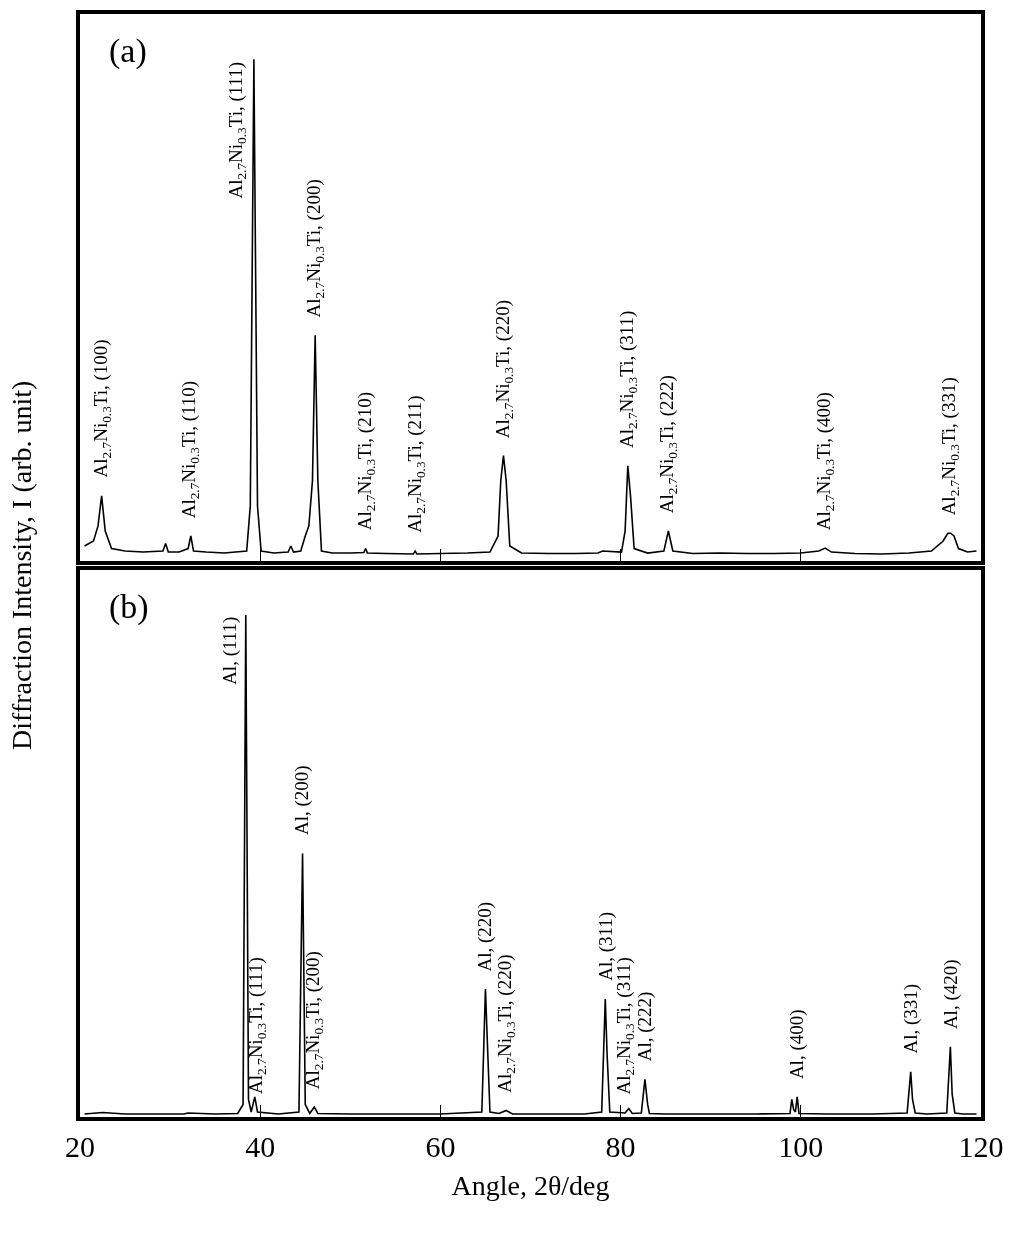 The height and width of the screenshot is (1255, 1021). Describe the element at coordinates (981, 1146) in the screenshot. I see `x-tick-label: 120` at that location.